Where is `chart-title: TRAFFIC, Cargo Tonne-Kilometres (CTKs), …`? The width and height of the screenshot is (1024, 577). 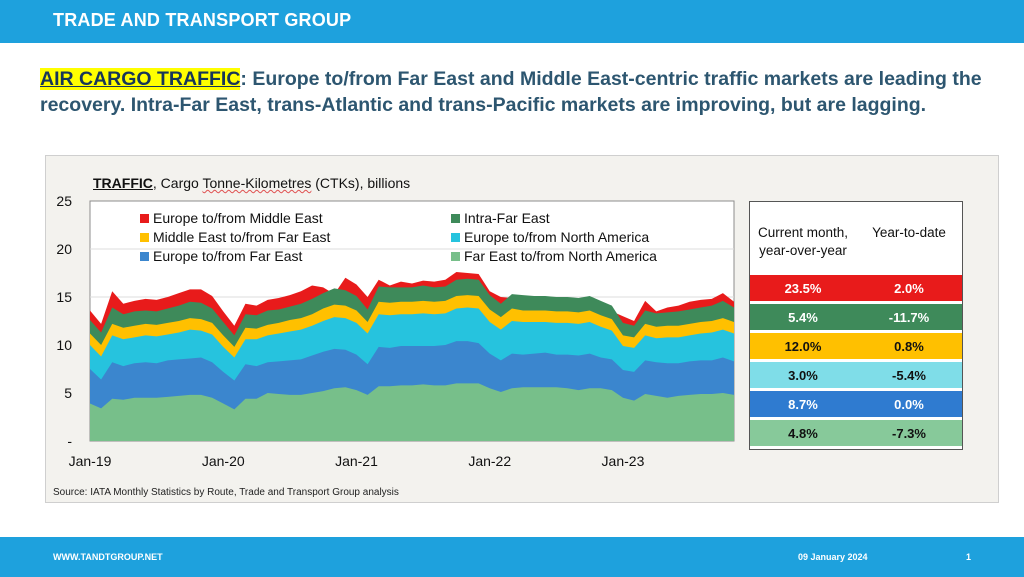
chart-title: TRAFFIC, Cargo Tonne-Kilometres (CTKs), … is located at coordinates (251, 183).